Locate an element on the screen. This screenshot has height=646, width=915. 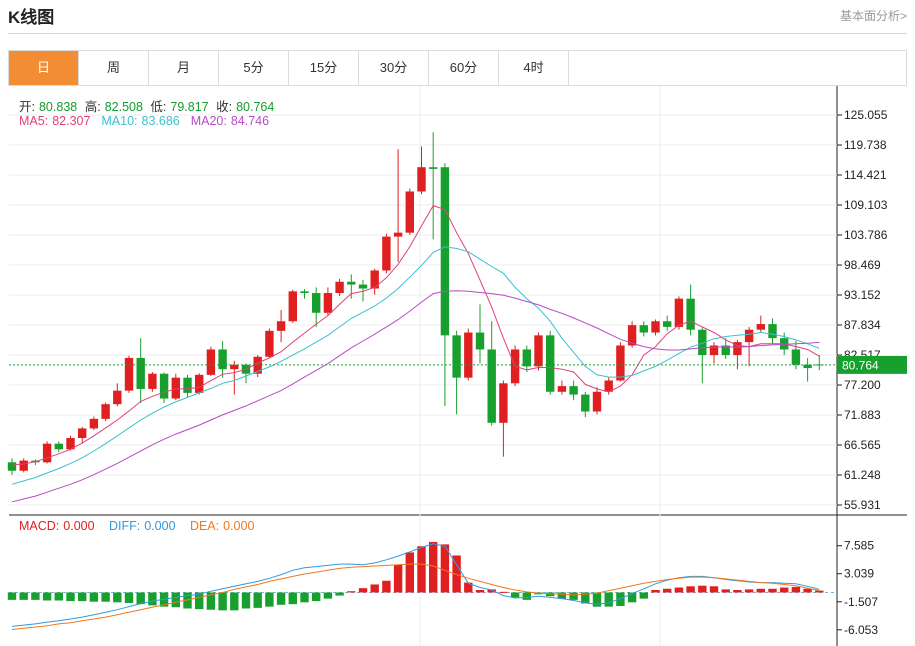
tab-60min: 60分 is located at coordinates (464, 68).